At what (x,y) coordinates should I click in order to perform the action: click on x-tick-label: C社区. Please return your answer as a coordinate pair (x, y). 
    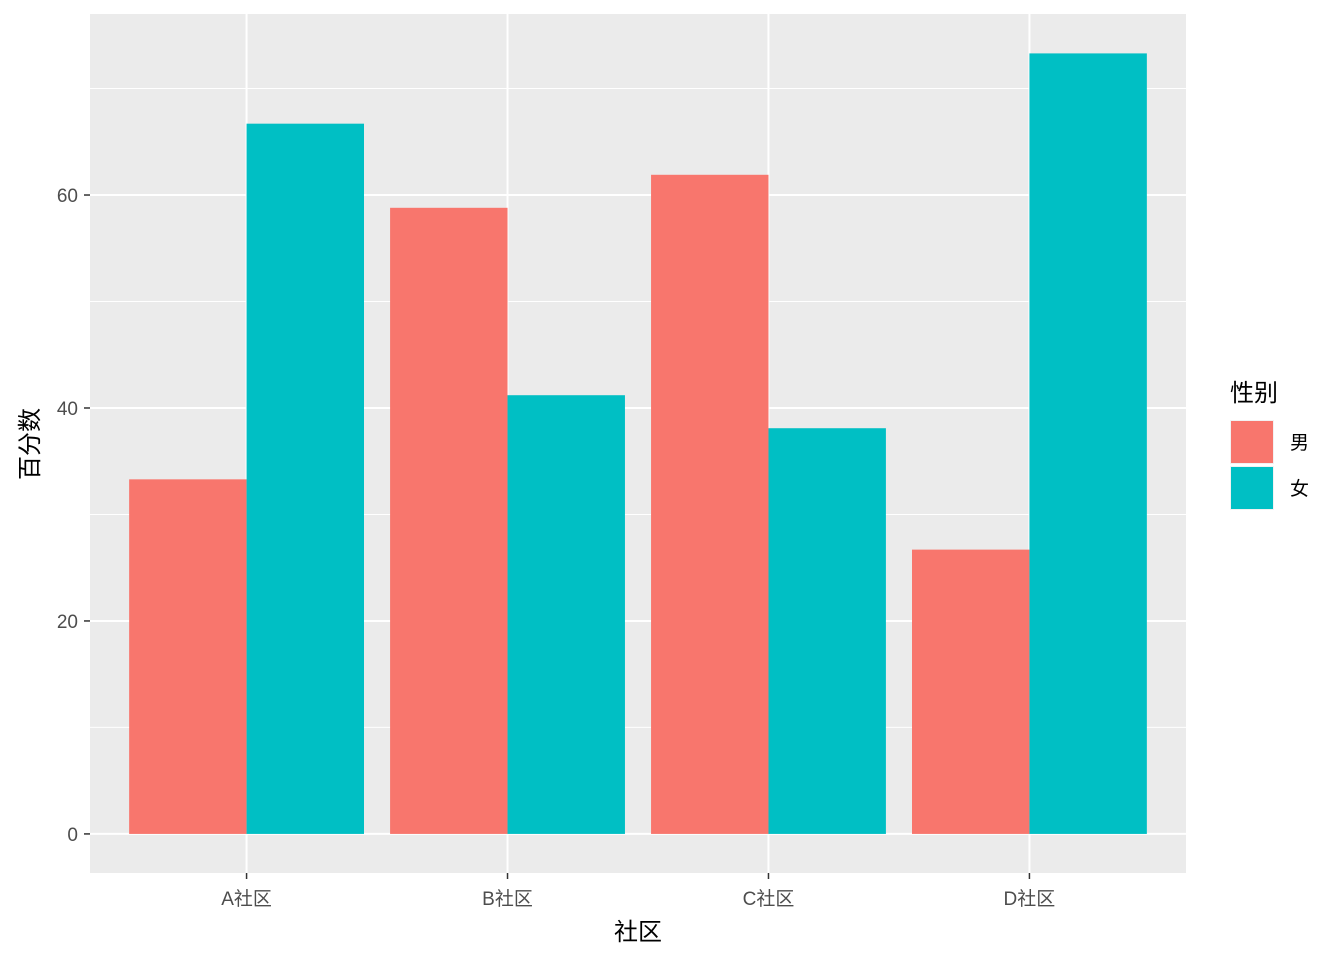
    Looking at the image, I should click on (769, 899).